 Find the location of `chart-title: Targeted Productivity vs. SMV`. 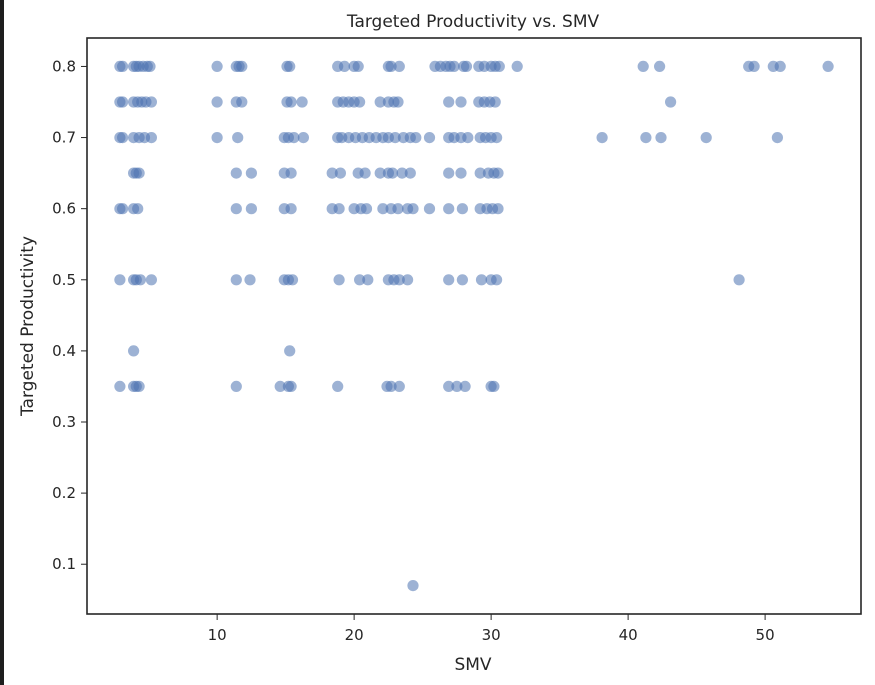

chart-title: Targeted Productivity vs. SMV is located at coordinates (473, 22).